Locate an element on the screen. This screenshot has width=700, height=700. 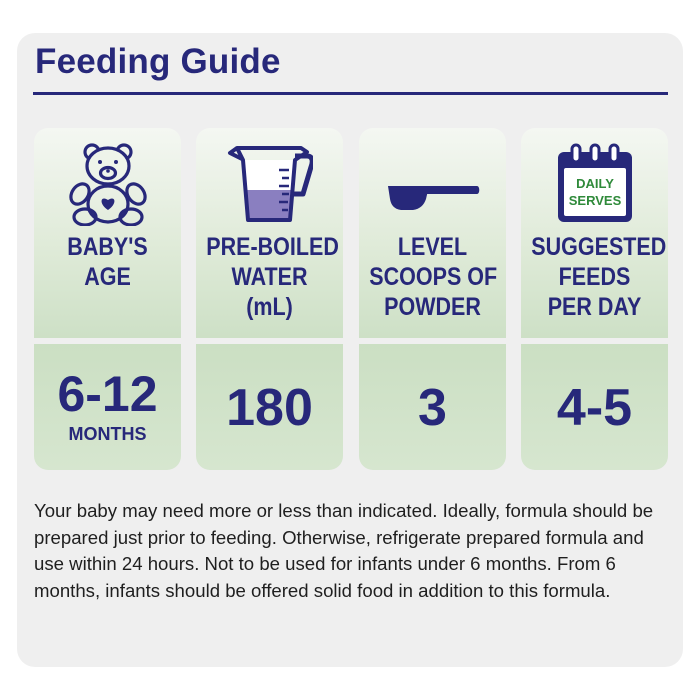
title-divider is located at coordinates (350, 93).